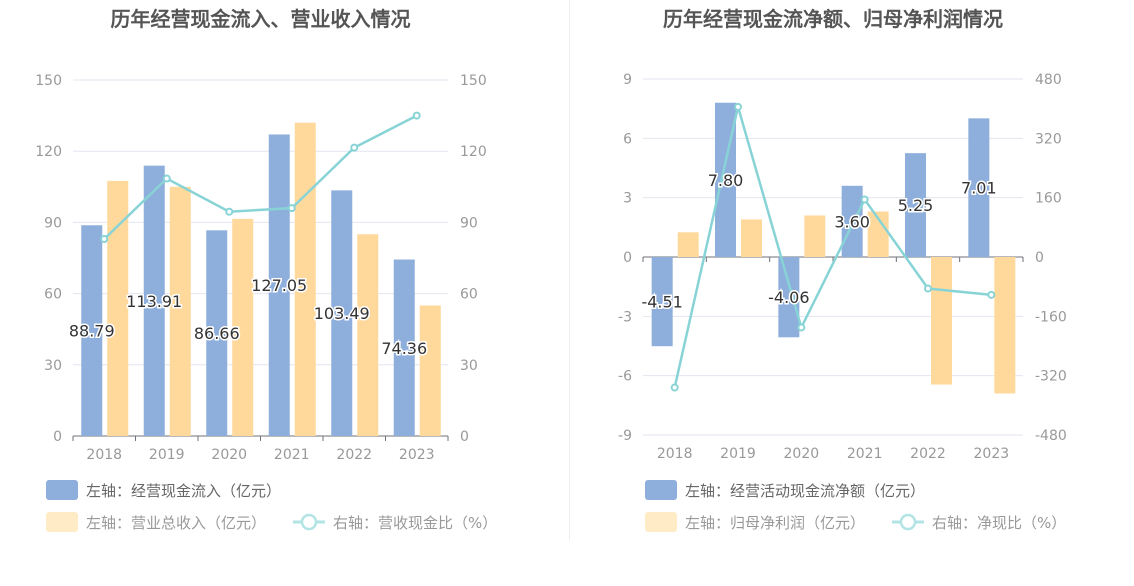 The height and width of the screenshot is (586, 1134). I want to click on bar-value-label: -4.51, so click(661, 302).